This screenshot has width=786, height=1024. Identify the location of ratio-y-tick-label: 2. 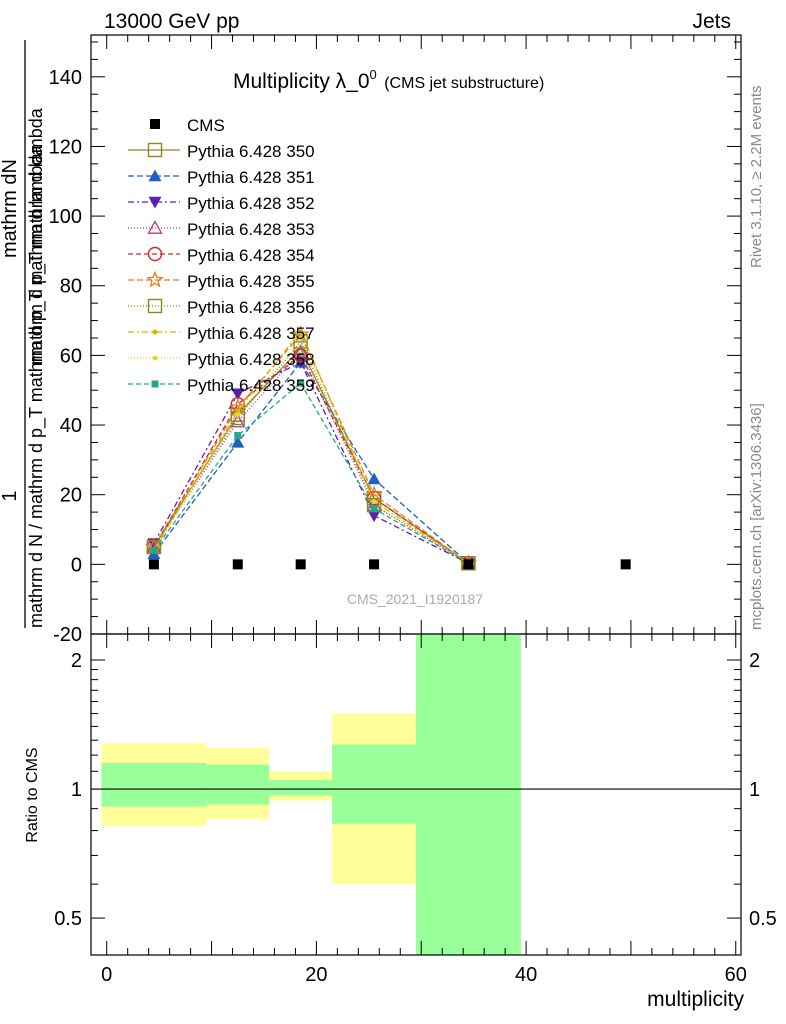
(76, 661).